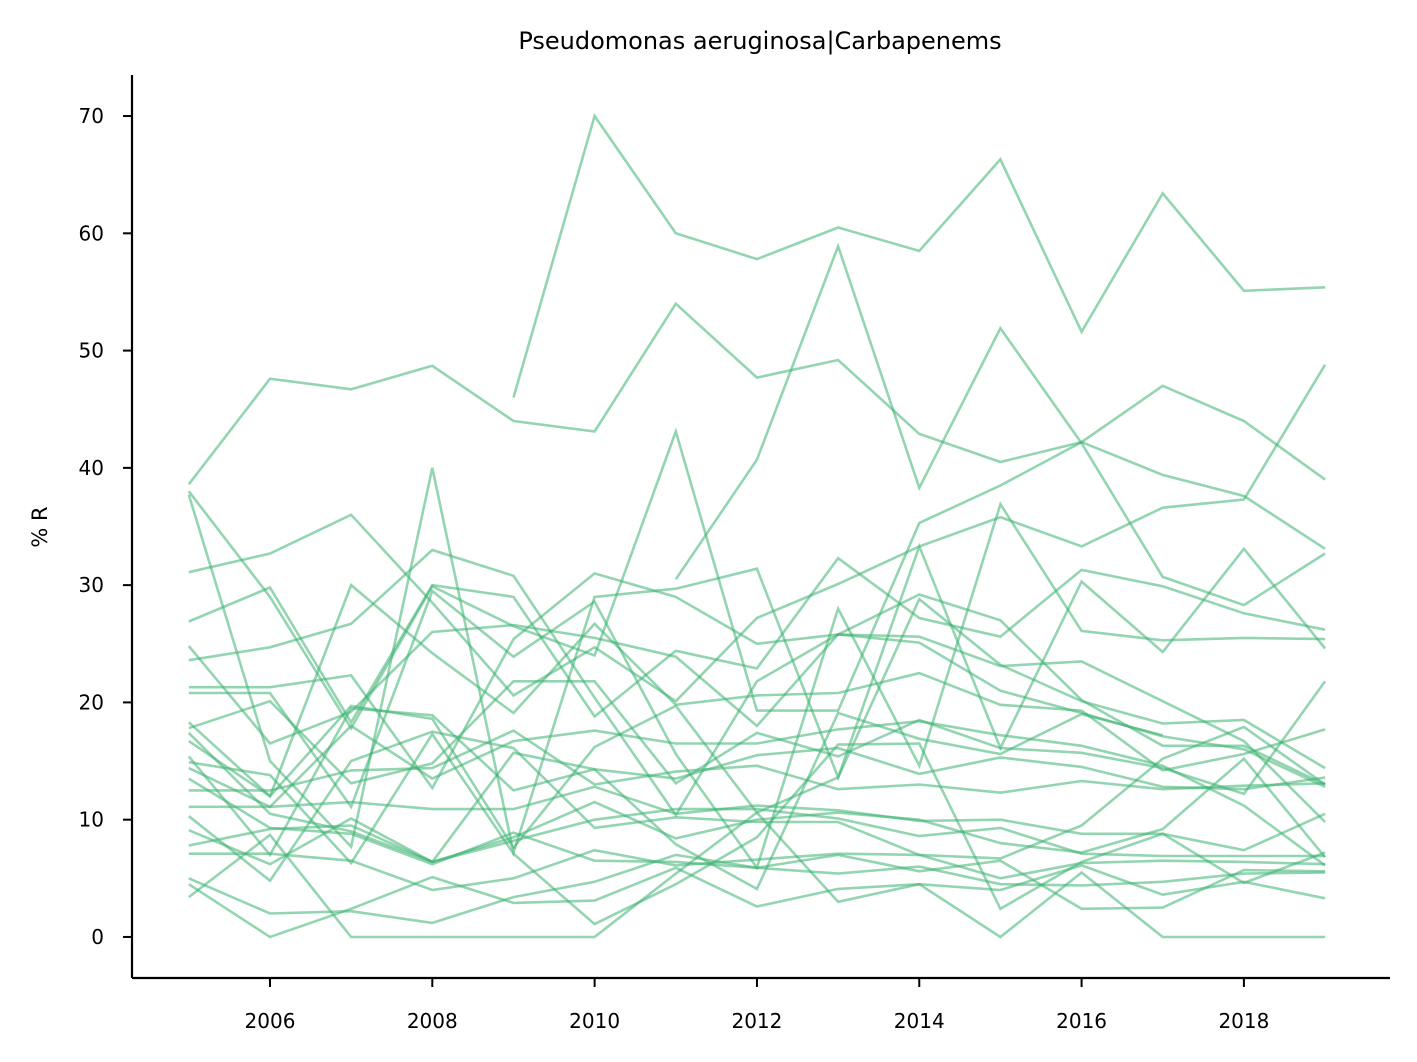 This screenshot has height=1062, width=1417. What do you see at coordinates (270, 1021) in the screenshot?
I see `x-tick-label: 2006` at bounding box center [270, 1021].